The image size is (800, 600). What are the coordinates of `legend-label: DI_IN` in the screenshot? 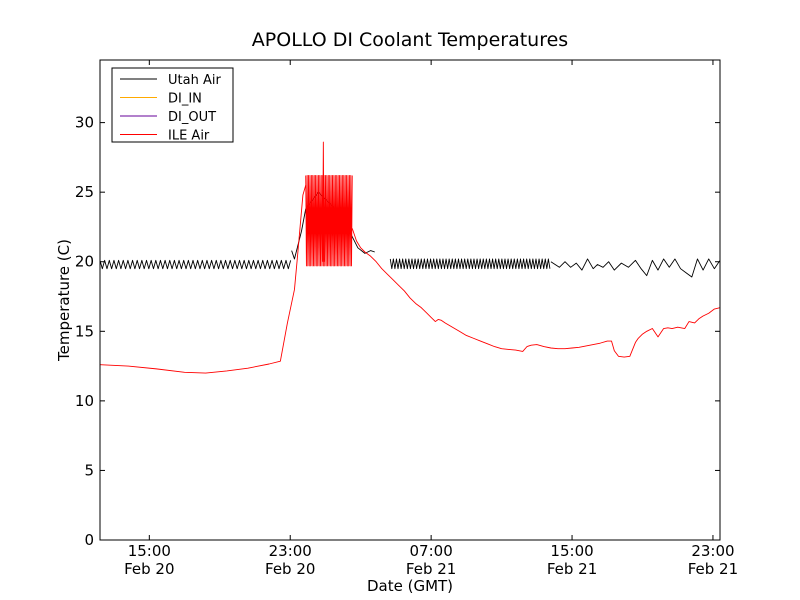 It's located at (185, 99).